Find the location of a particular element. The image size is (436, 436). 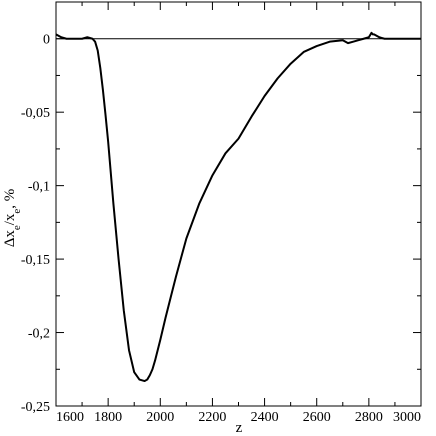

x-tick-label: 2600 is located at coordinates (317, 417).